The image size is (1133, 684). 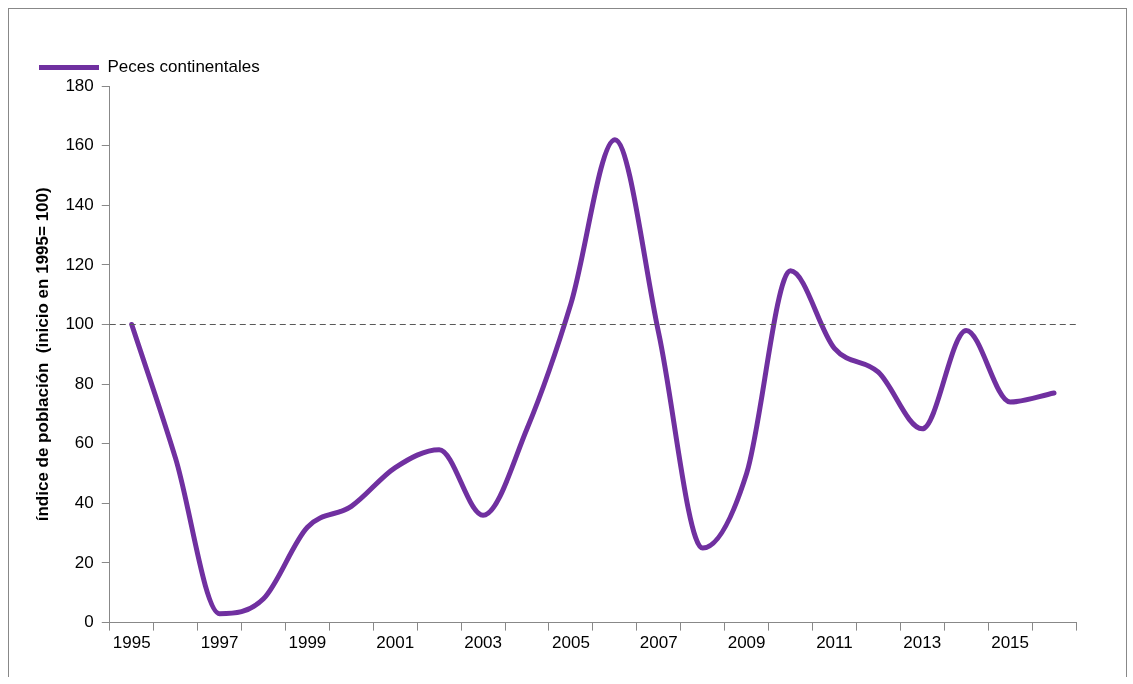 What do you see at coordinates (79, 204) in the screenshot?
I see `y-tick-label: 140` at bounding box center [79, 204].